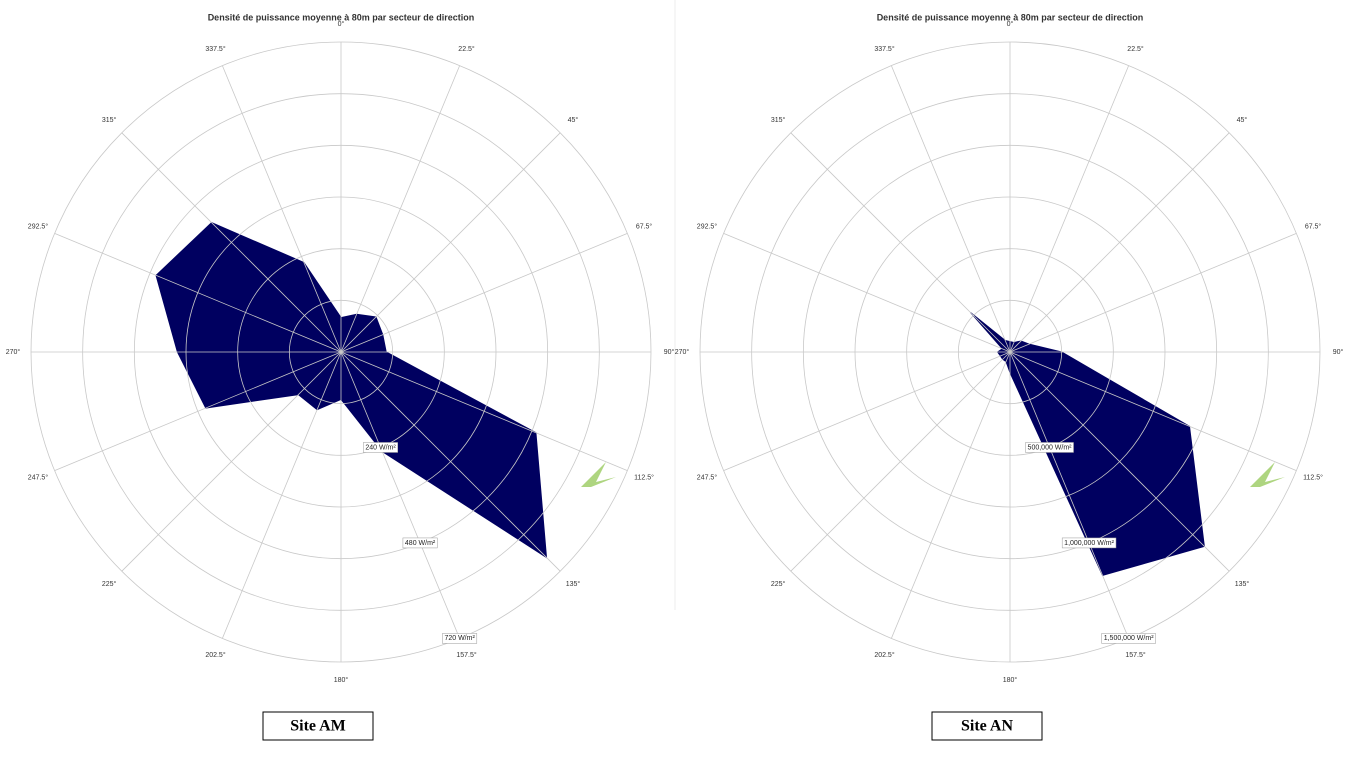 Image resolution: width=1351 pixels, height=762 pixels. I want to click on radial-tick-label: 480 W/m², so click(420, 543).